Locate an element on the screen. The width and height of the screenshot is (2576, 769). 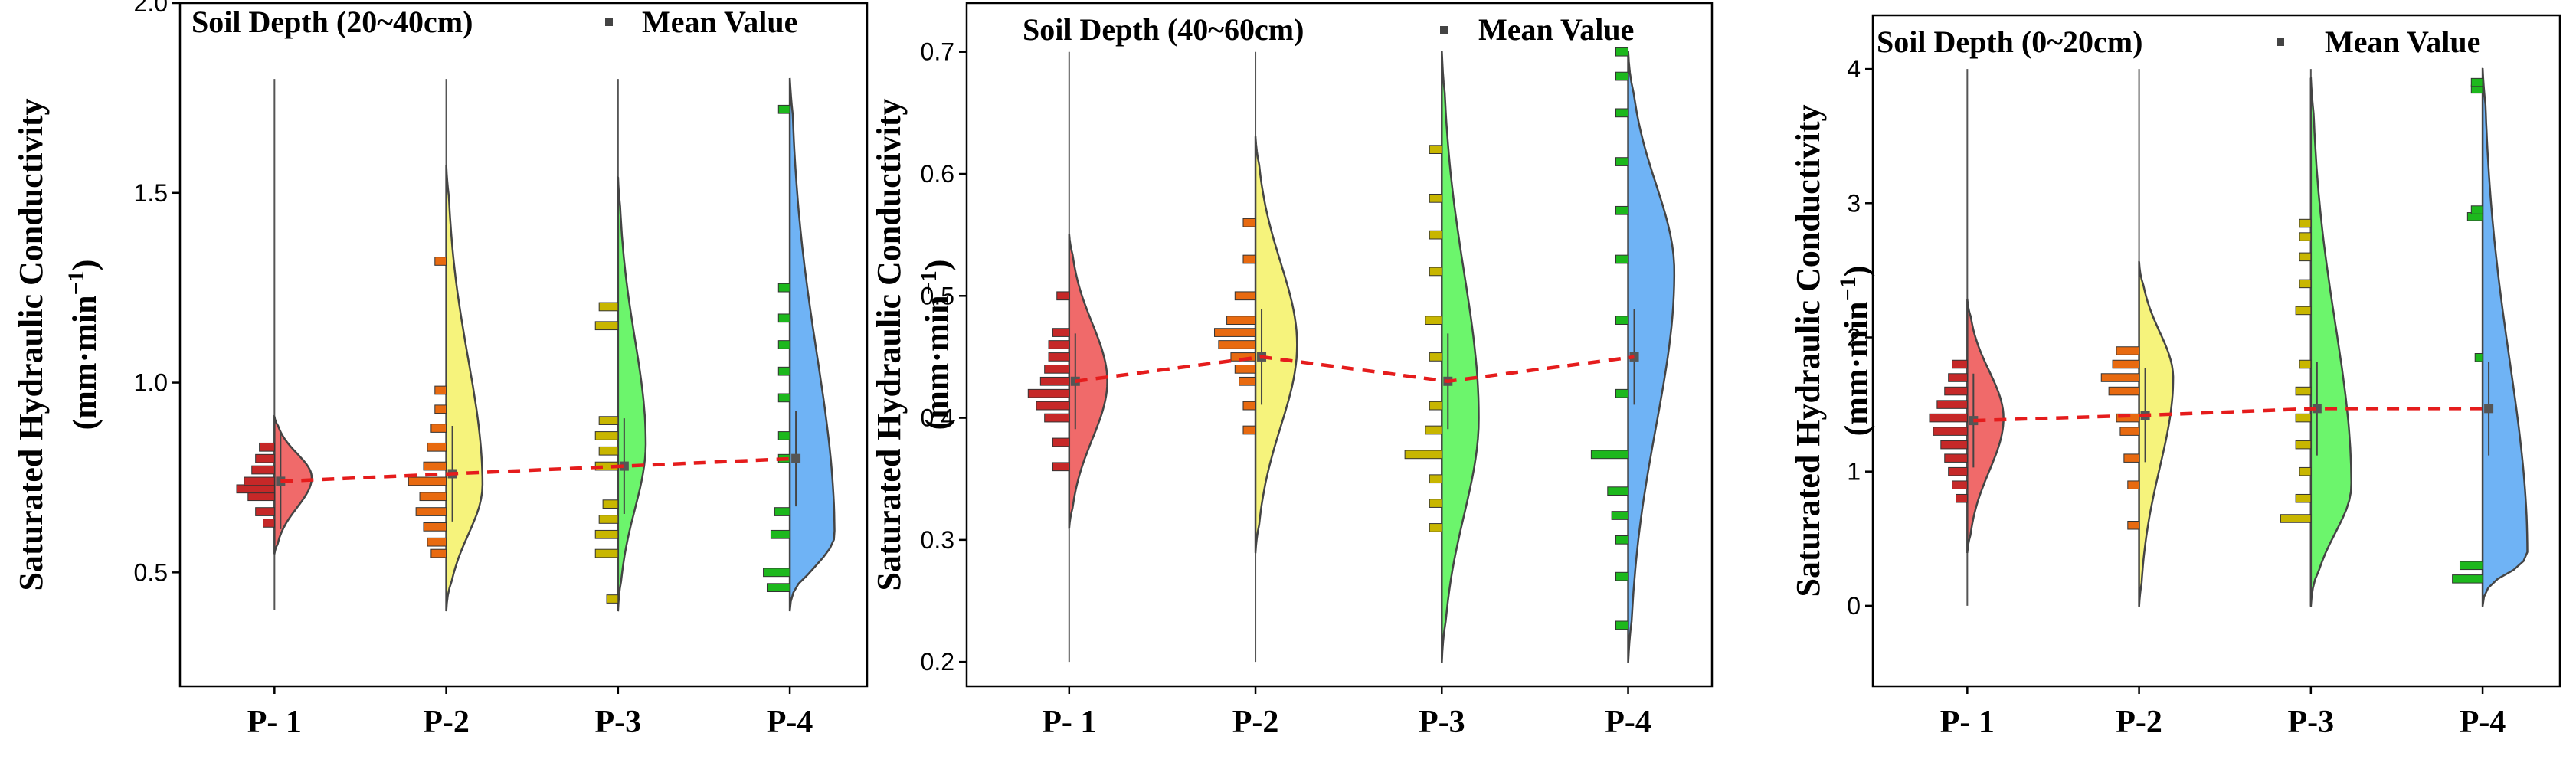
mean-value-legend-marker is located at coordinates (609, 22).